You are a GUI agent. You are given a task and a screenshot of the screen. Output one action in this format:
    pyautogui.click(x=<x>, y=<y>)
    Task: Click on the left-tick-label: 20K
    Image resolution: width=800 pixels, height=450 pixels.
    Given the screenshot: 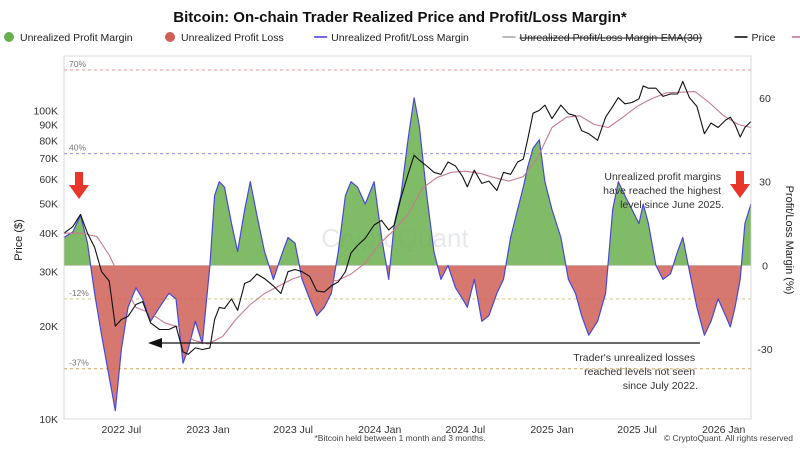 What is the action you would take?
    pyautogui.click(x=48, y=327)
    